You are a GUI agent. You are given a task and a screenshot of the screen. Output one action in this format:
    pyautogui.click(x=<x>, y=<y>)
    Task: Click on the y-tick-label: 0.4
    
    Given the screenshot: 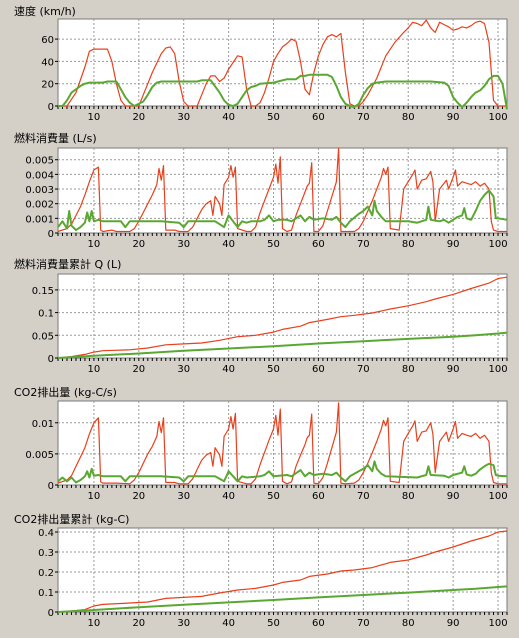 What is the action you would take?
    pyautogui.click(x=46, y=533)
    